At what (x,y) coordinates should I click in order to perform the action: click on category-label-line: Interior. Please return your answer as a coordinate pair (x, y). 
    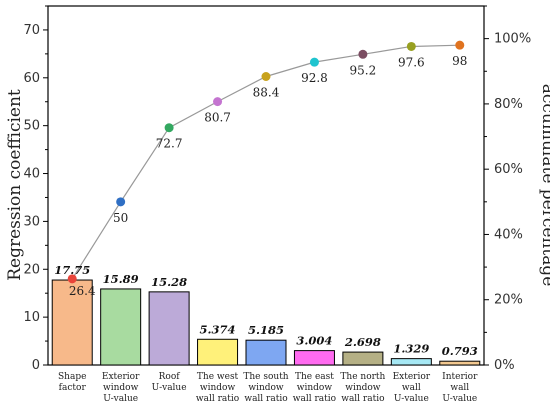
    Looking at the image, I should click on (460, 377).